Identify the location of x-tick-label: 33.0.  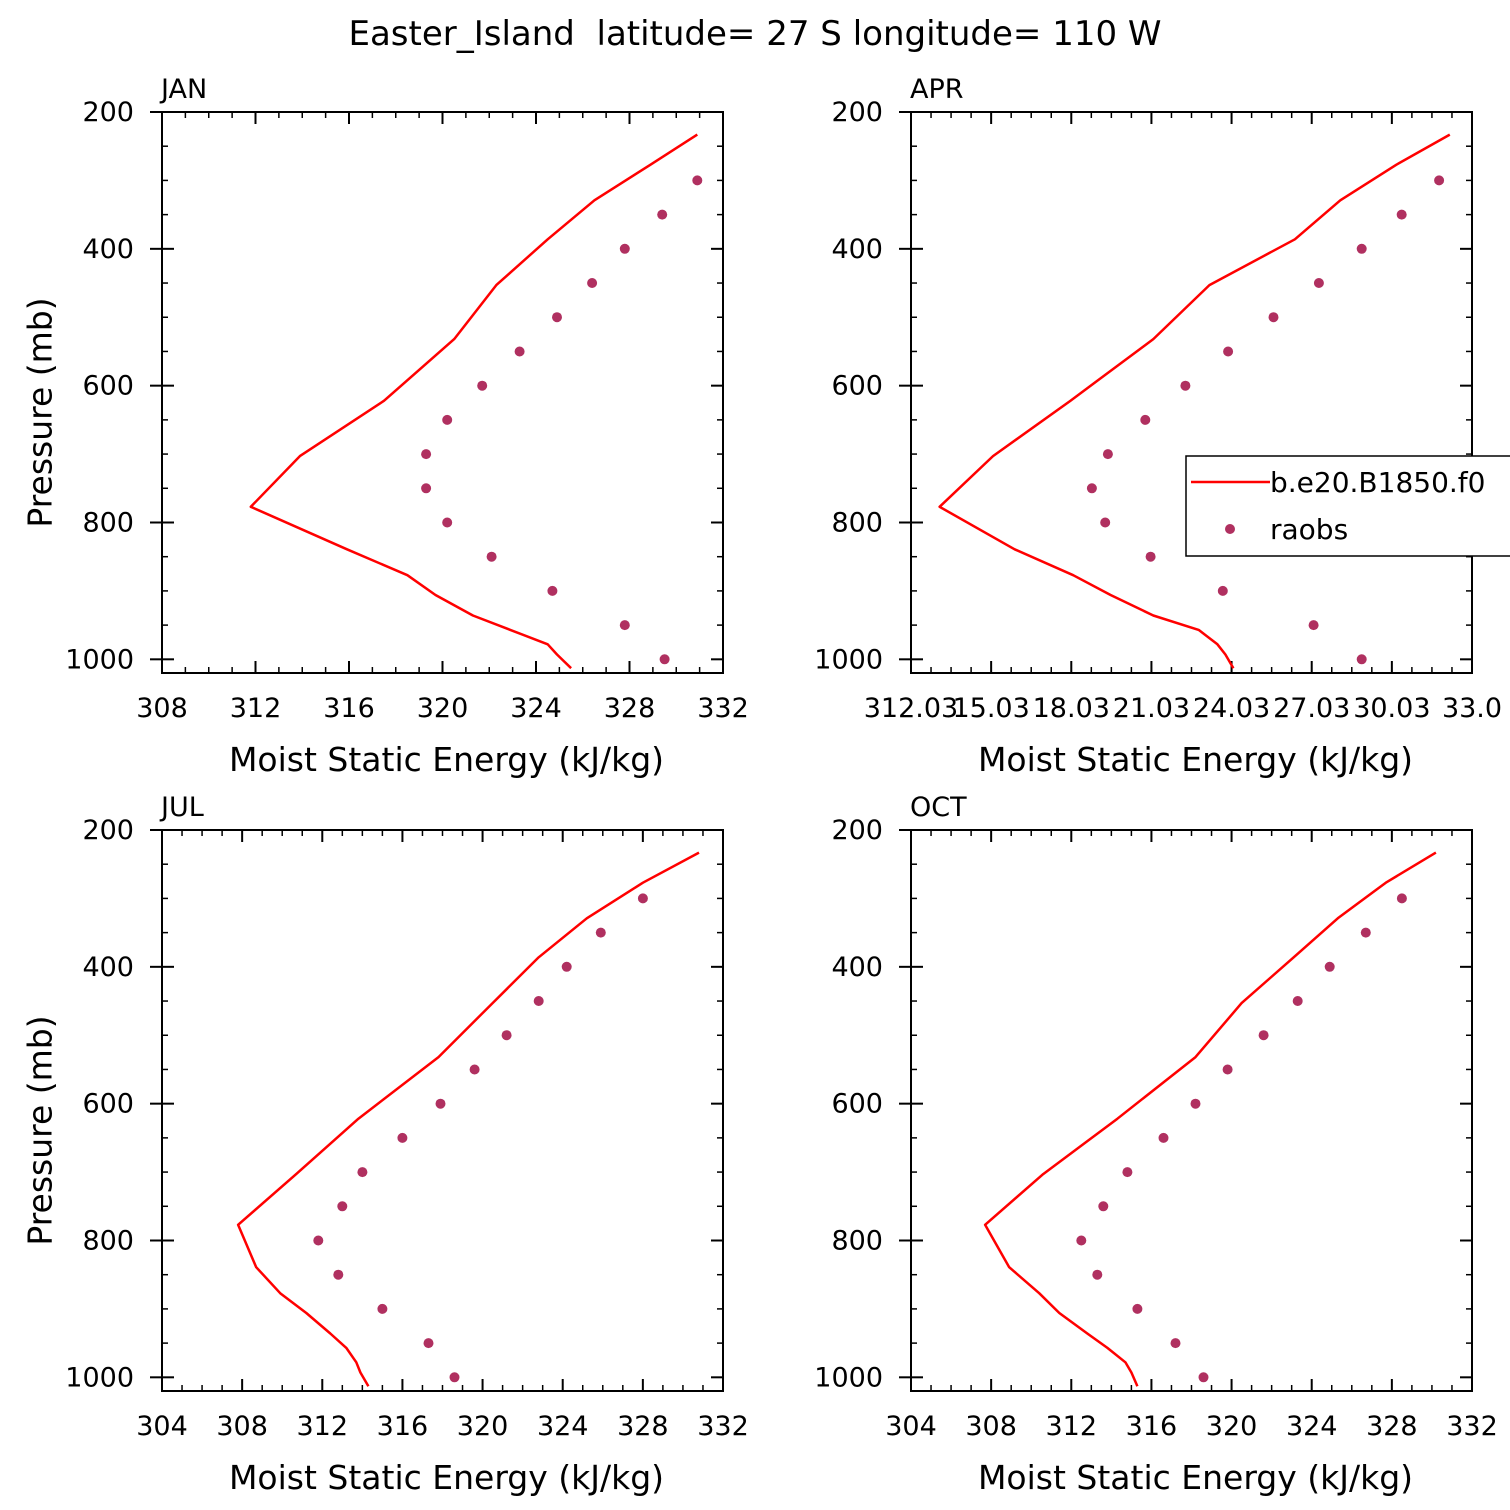
(1472, 708).